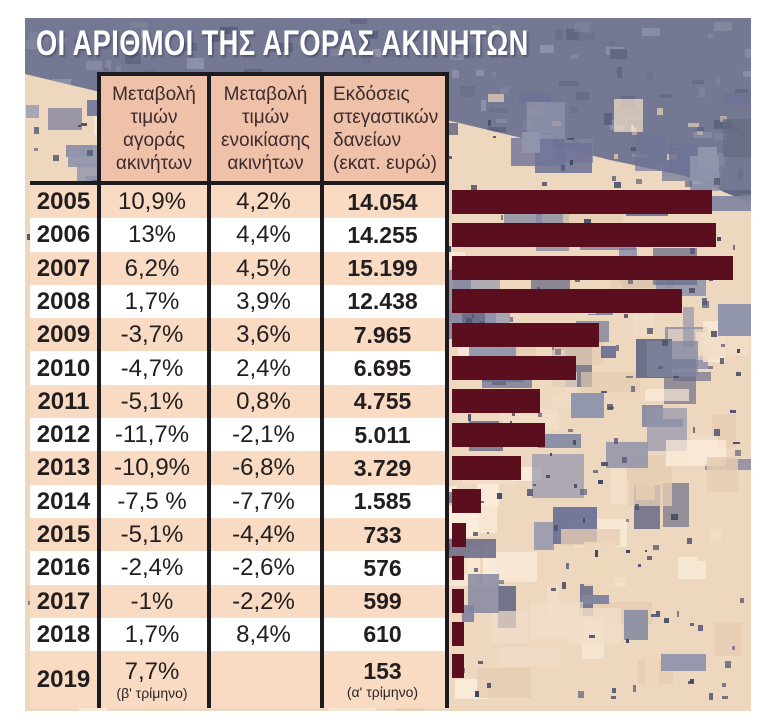 The width and height of the screenshot is (768, 728). I want to click on table-row-2012: 2012 -11,7% -2,1% 5.011, so click(237, 435).